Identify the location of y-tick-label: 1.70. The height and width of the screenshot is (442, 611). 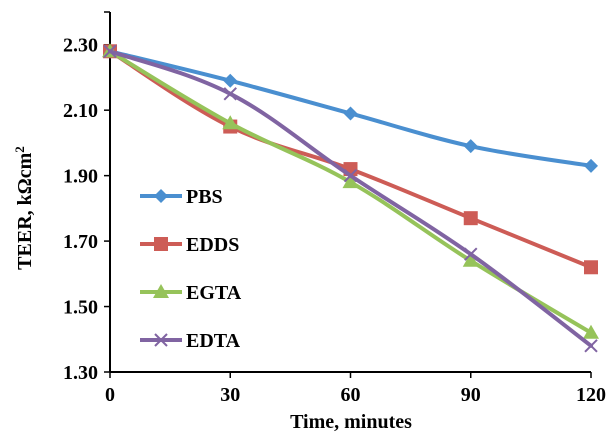
(80, 242).